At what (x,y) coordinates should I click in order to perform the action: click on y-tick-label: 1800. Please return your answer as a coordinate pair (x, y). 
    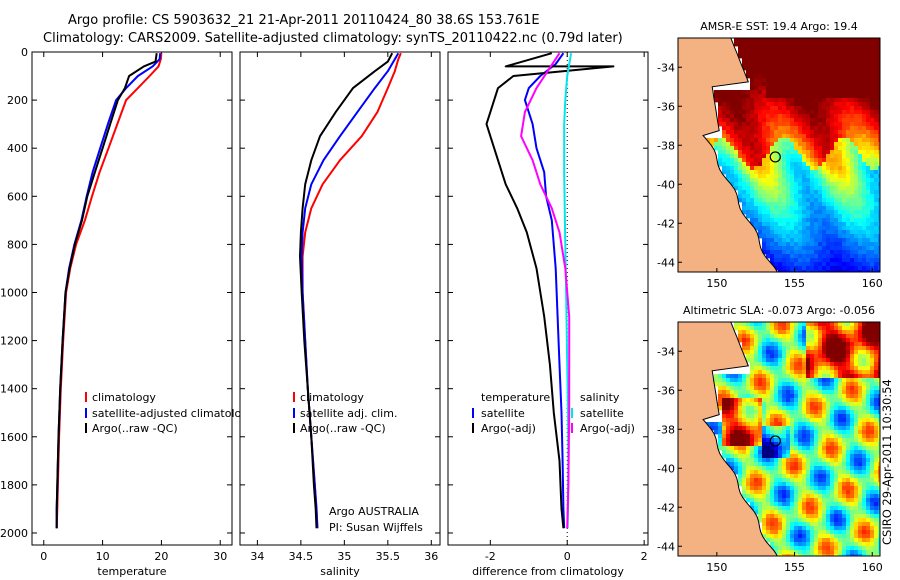
    Looking at the image, I should click on (14, 485).